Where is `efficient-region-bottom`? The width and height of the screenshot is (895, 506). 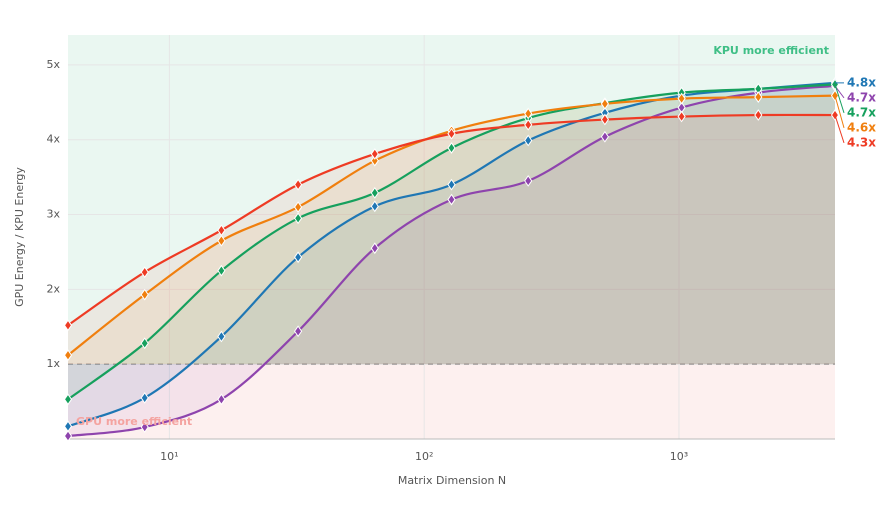 efficient-region-bottom is located at coordinates (451, 401).